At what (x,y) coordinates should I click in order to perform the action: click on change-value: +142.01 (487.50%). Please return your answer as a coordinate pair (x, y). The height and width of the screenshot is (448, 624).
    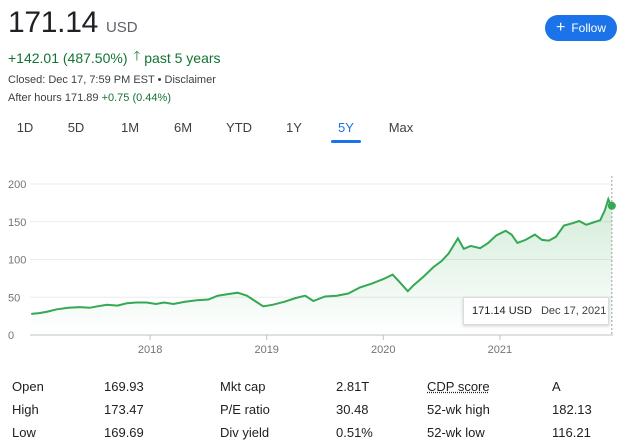
    Looking at the image, I should click on (68, 58).